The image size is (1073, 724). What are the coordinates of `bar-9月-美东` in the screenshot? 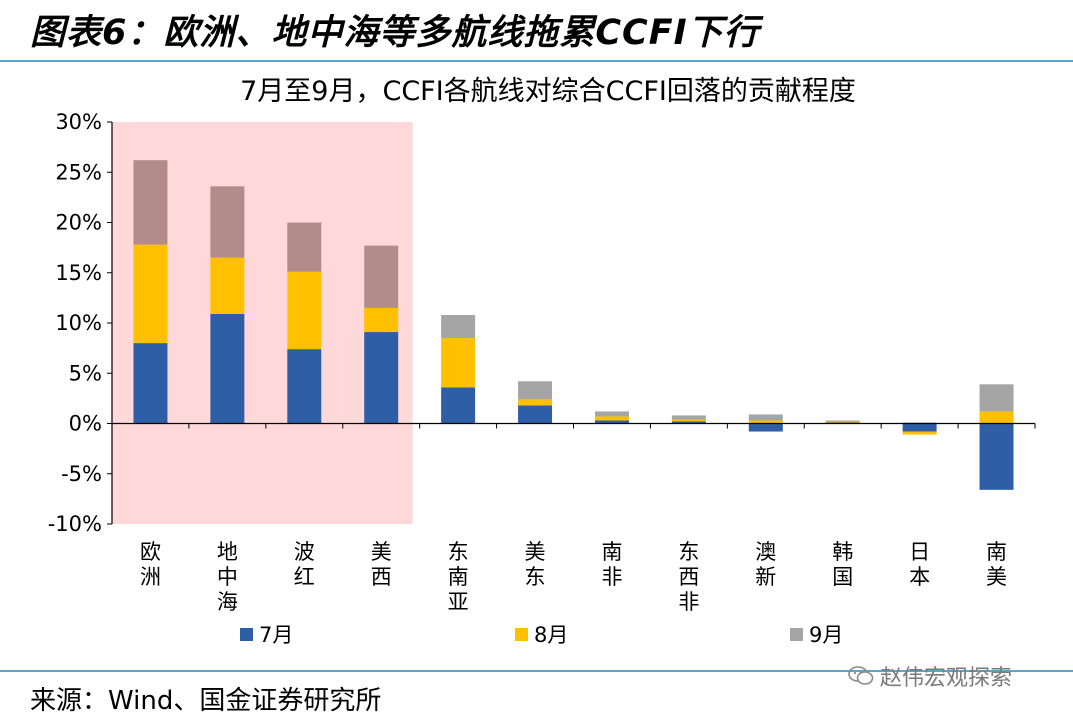 It's located at (535, 390).